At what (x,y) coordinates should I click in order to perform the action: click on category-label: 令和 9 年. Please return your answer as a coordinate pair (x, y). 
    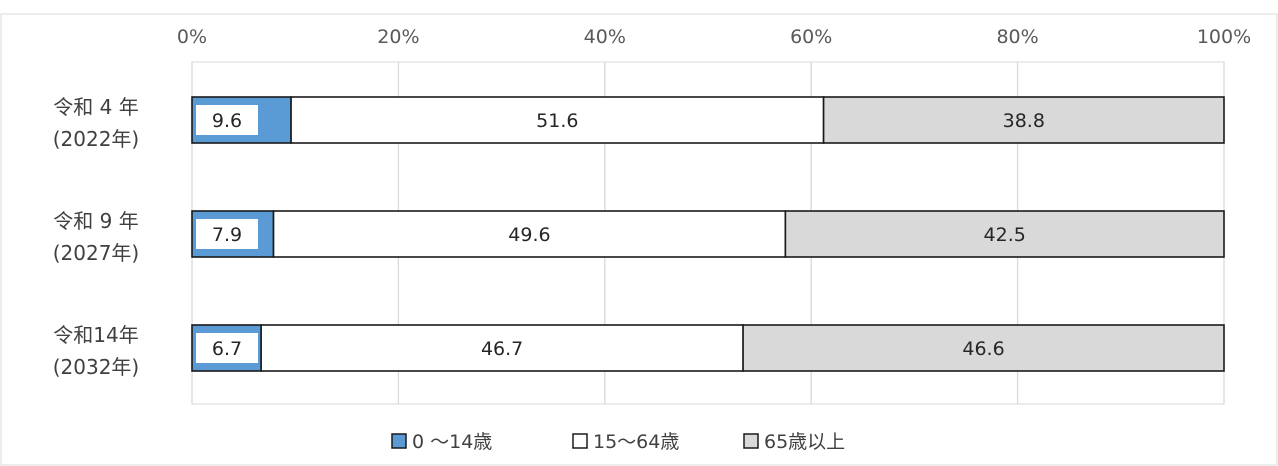
    Looking at the image, I should click on (95, 221).